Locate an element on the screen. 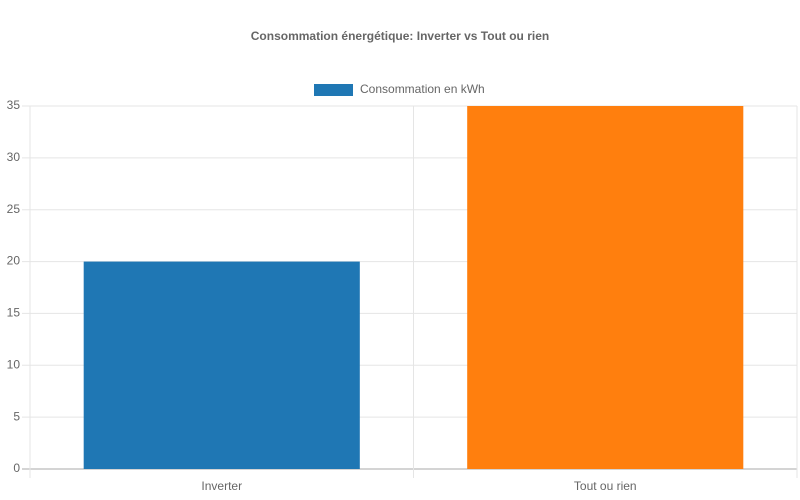  y-tick-label: 0 is located at coordinates (16, 468).